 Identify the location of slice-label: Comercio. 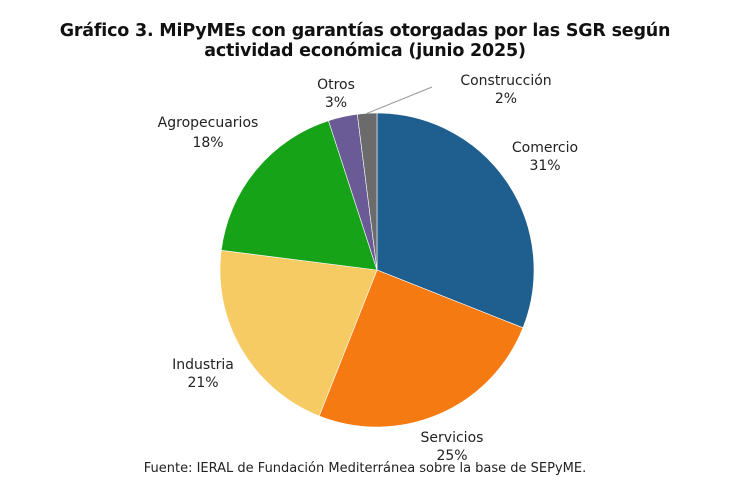
(545, 148).